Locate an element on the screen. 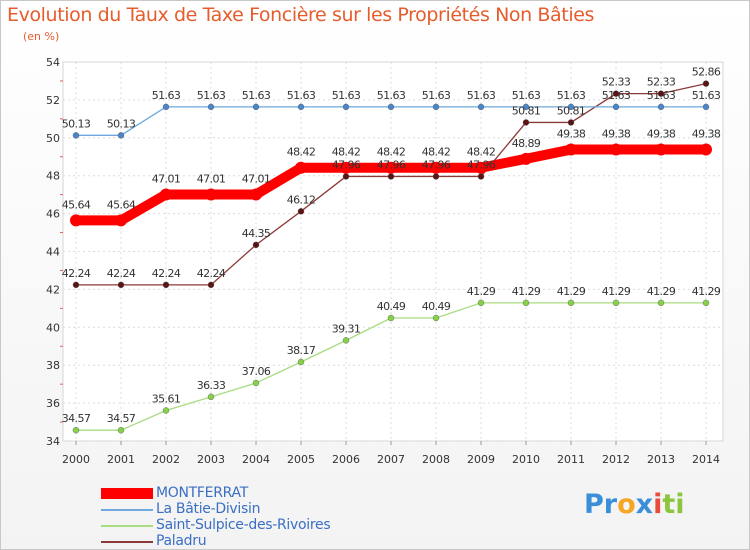 The image size is (750, 550). y-tick-label: 40 is located at coordinates (53, 327).